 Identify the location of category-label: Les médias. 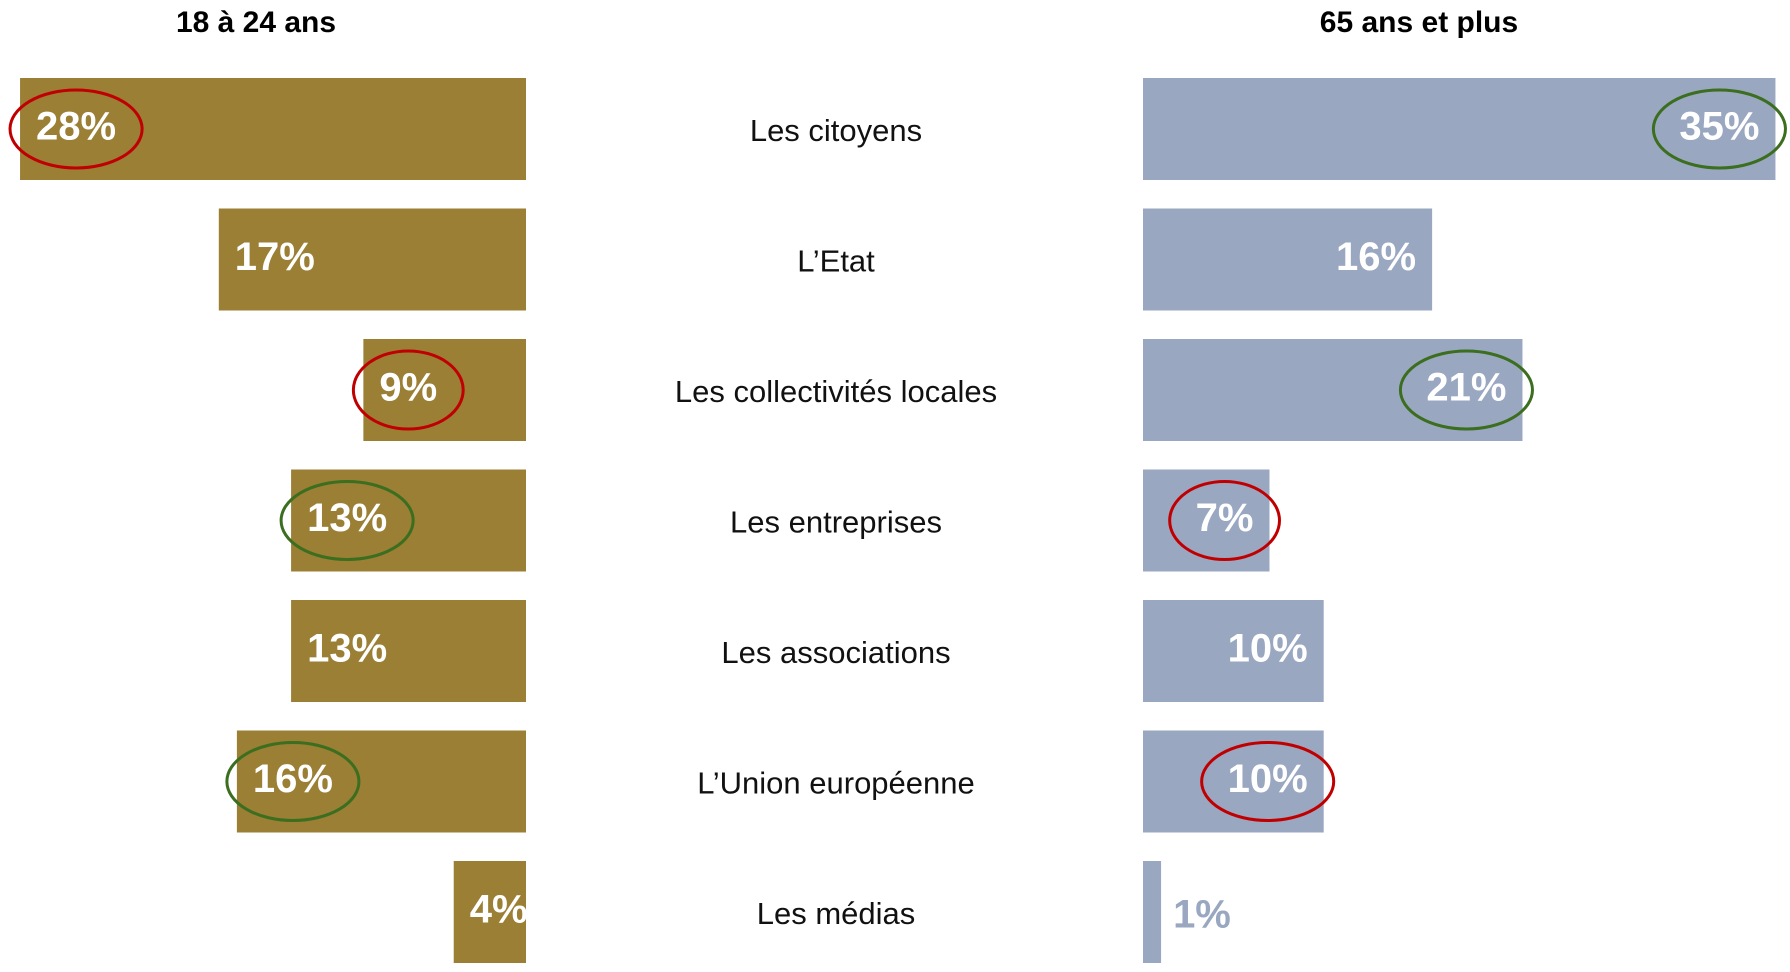
(836, 913).